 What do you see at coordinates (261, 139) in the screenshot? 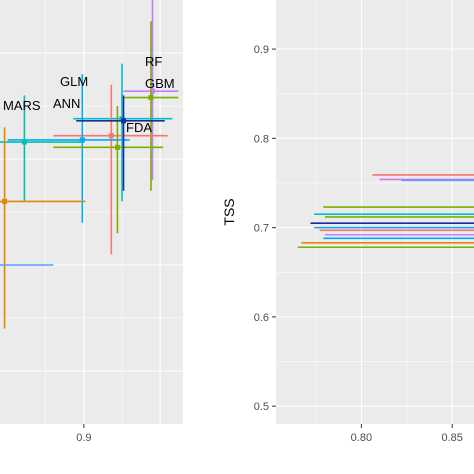
I see `y-tick-label: 0.8` at bounding box center [261, 139].